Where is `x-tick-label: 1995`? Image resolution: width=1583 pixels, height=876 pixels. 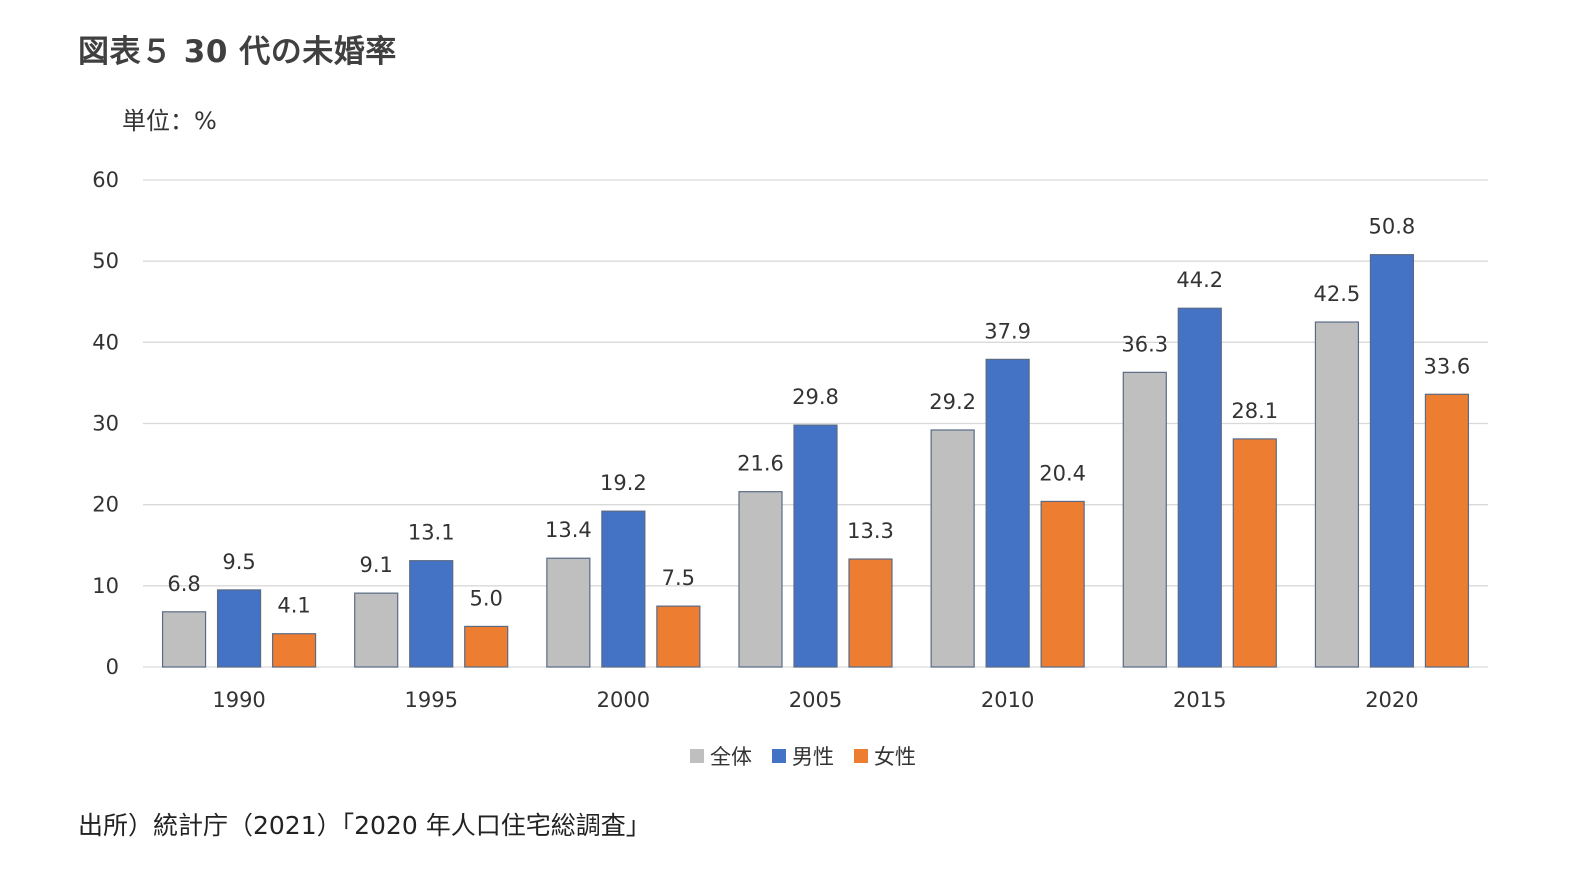
x-tick-label: 1995 is located at coordinates (430, 700).